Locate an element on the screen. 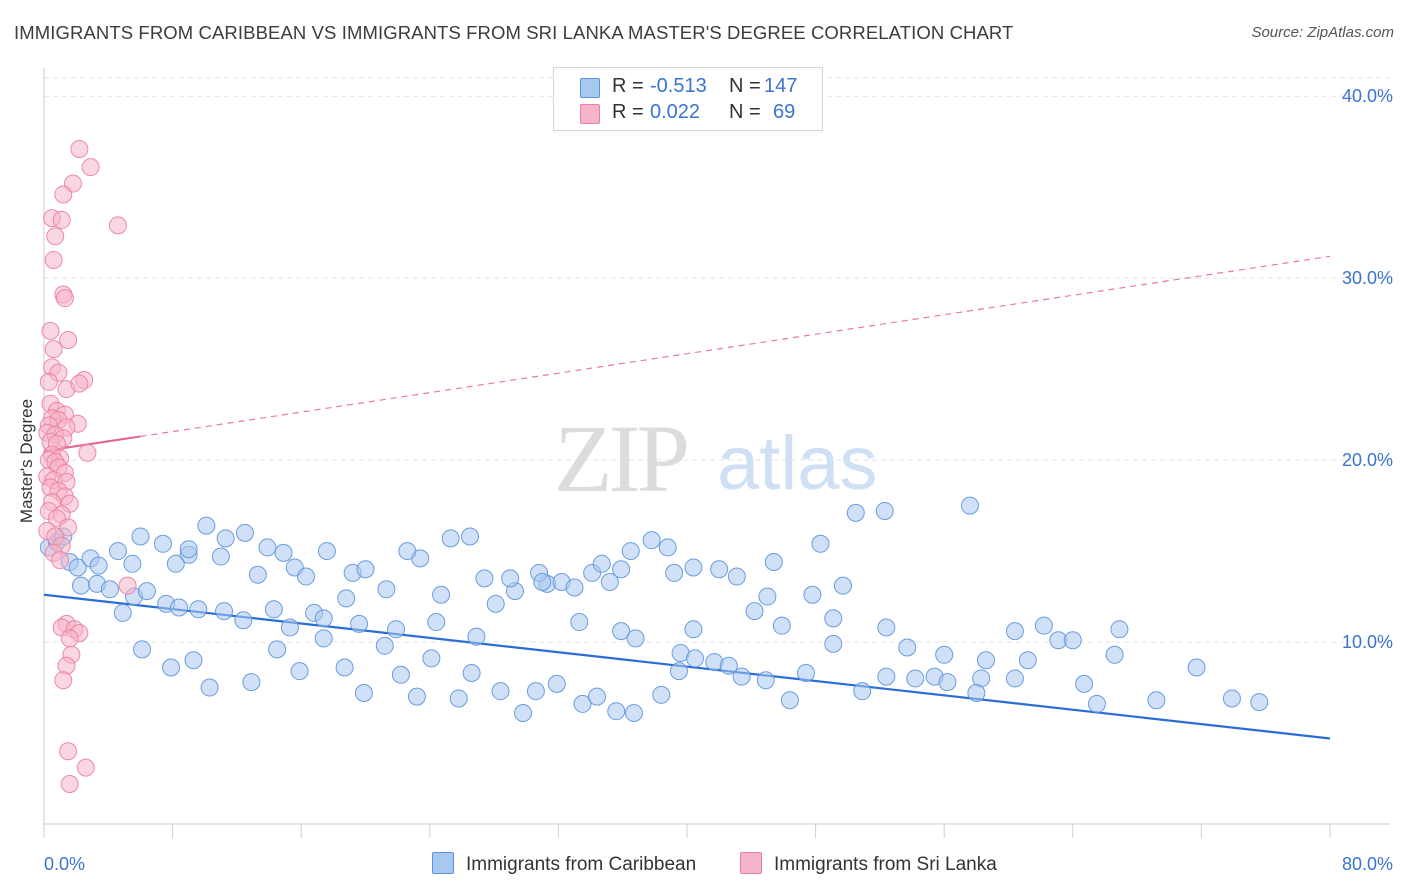 The width and height of the screenshot is (1406, 892). legend-row-caribbean: R = -0.513 N = 147 is located at coordinates (688, 88).